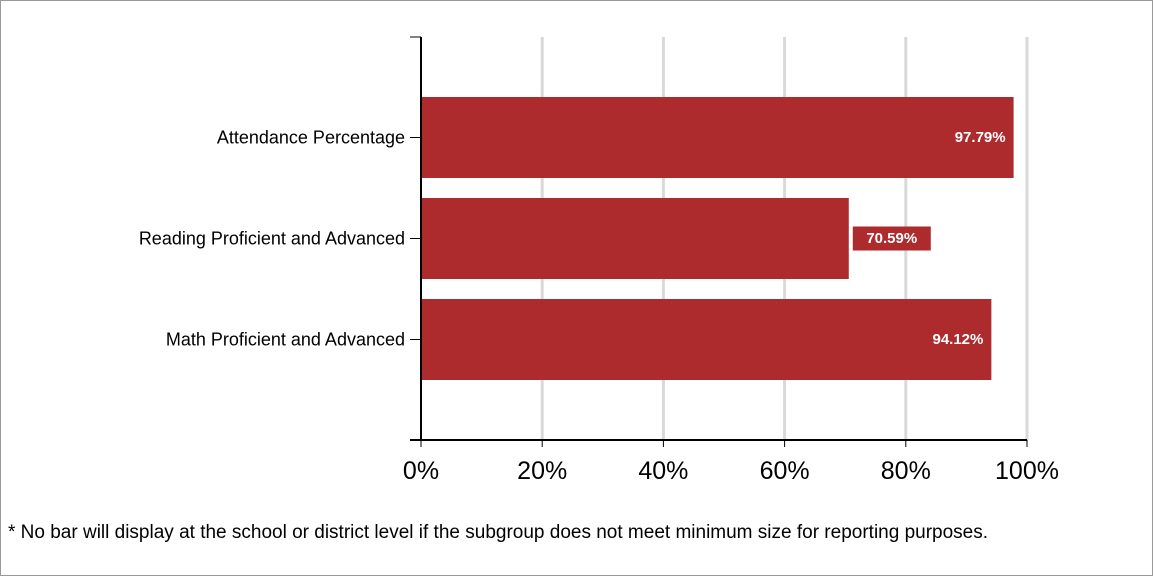 This screenshot has width=1153, height=576. I want to click on data-label: 94.12%, so click(957, 339).